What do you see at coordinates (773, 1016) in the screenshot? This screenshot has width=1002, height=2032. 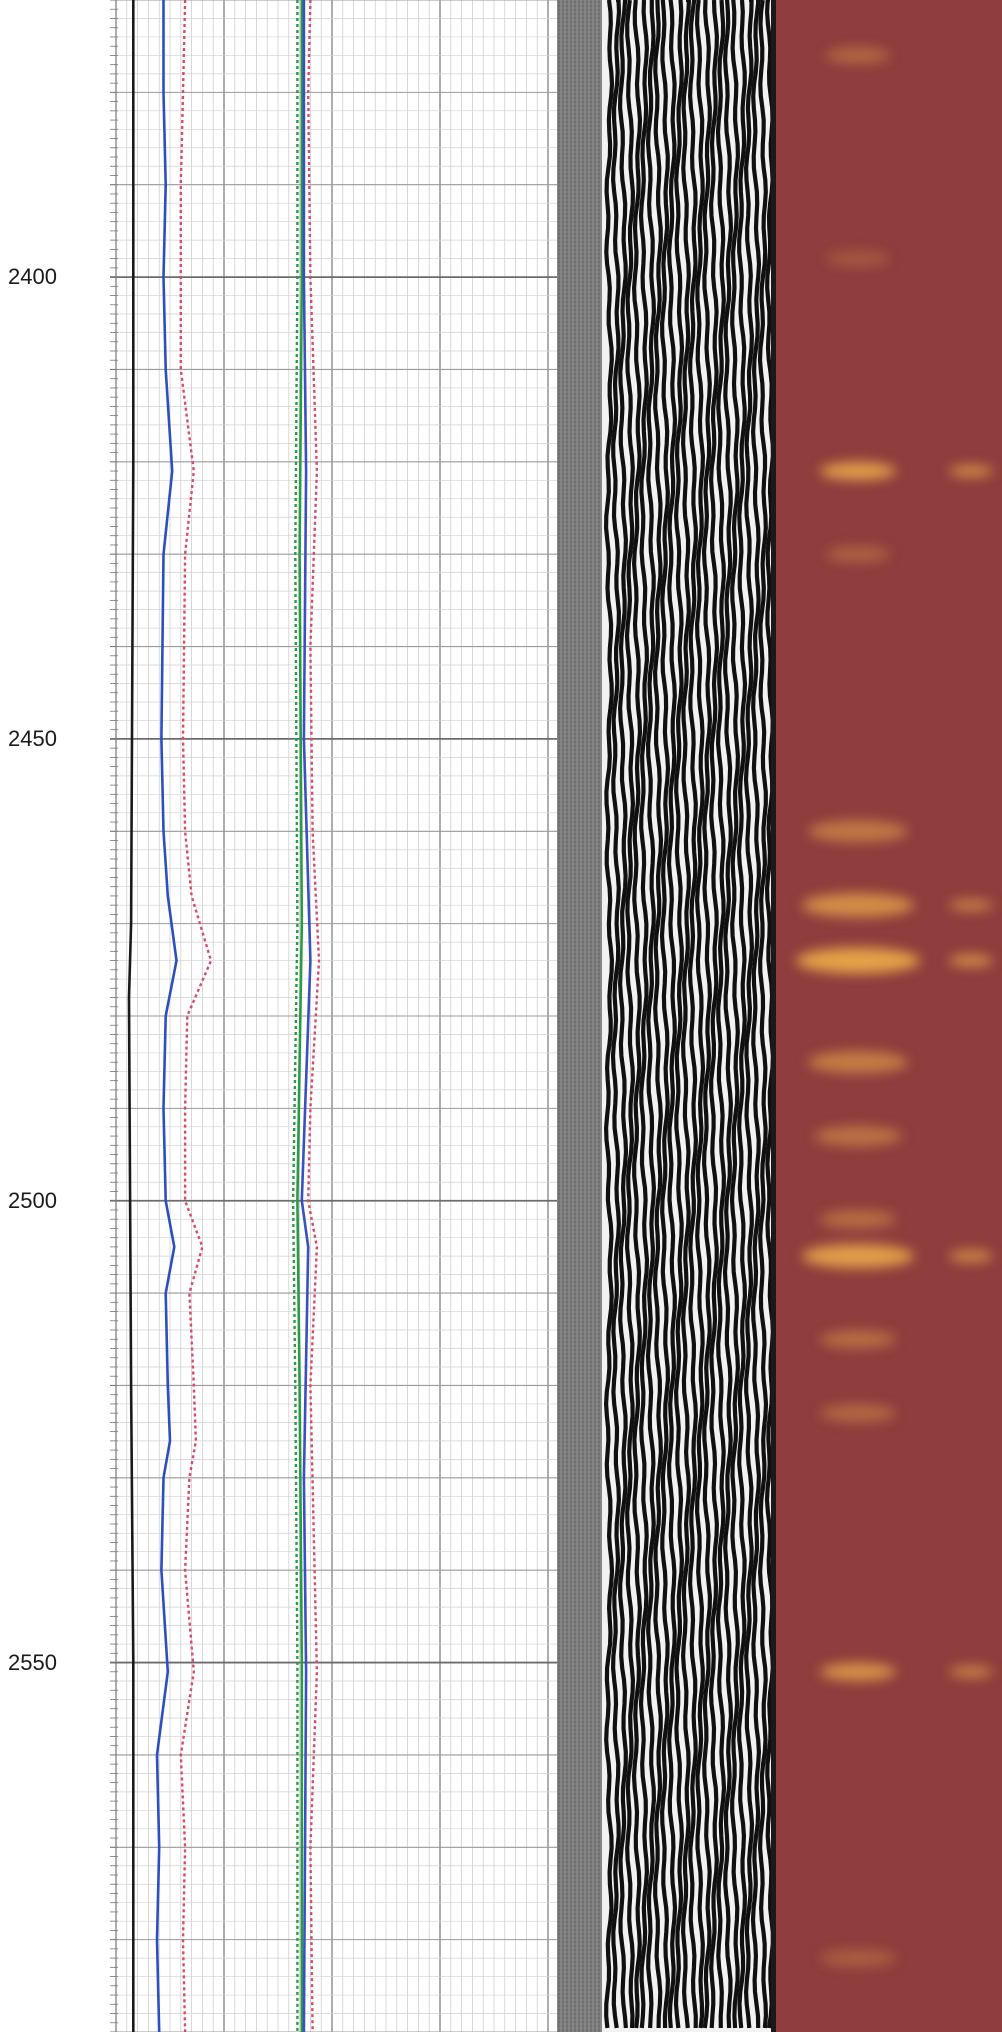 I see `waveform-edge` at bounding box center [773, 1016].